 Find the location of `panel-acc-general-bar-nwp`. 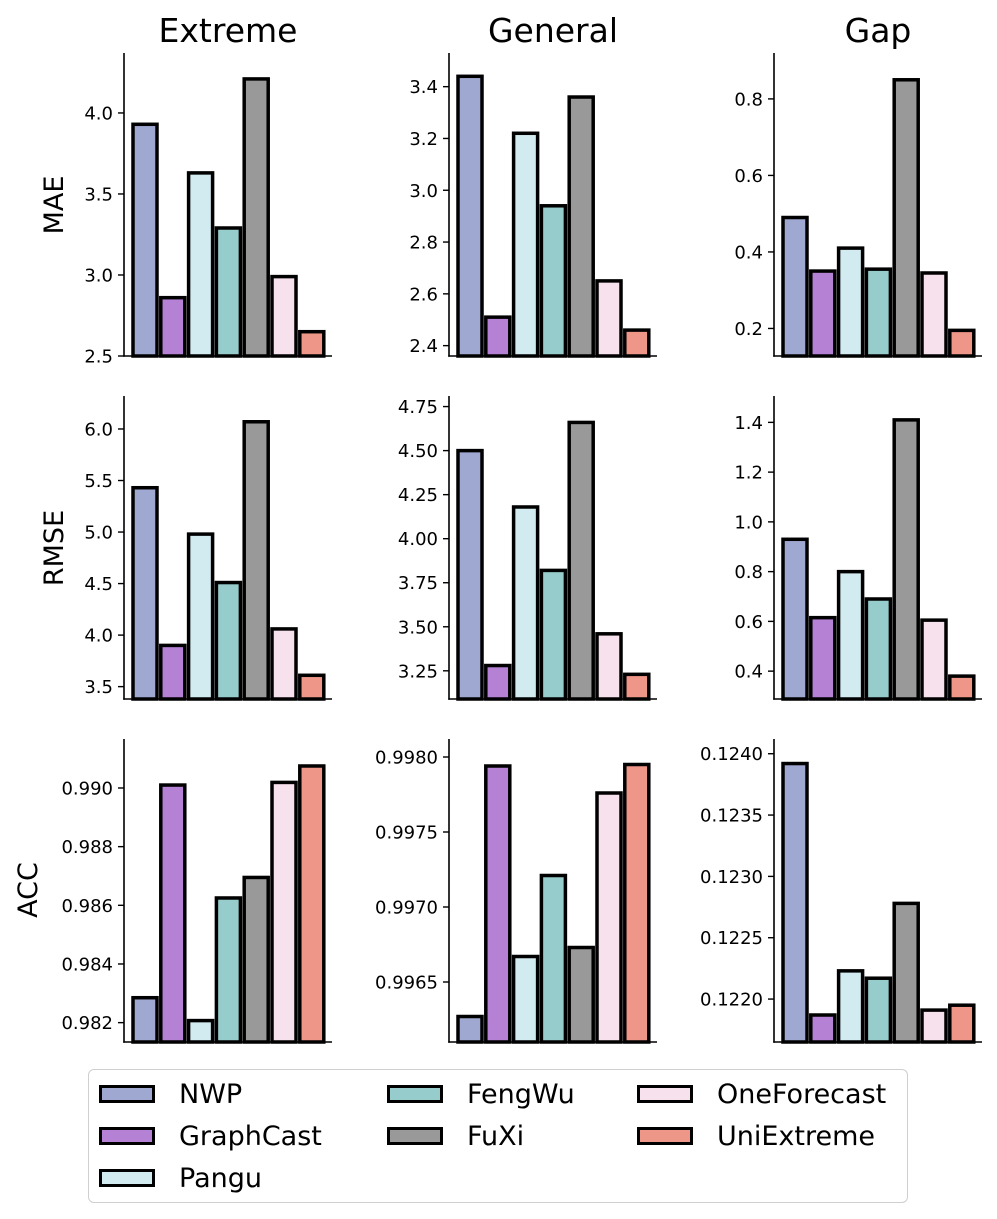

panel-acc-general-bar-nwp is located at coordinates (470, 1029).